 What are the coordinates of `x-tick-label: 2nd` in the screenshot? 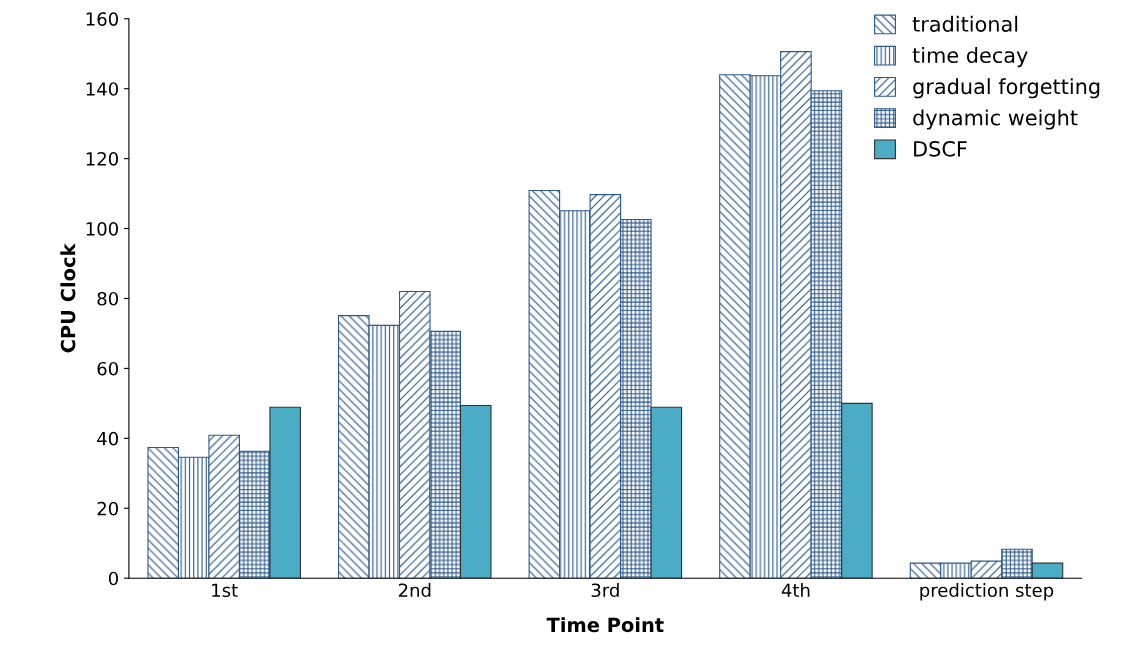 It's located at (414, 590).